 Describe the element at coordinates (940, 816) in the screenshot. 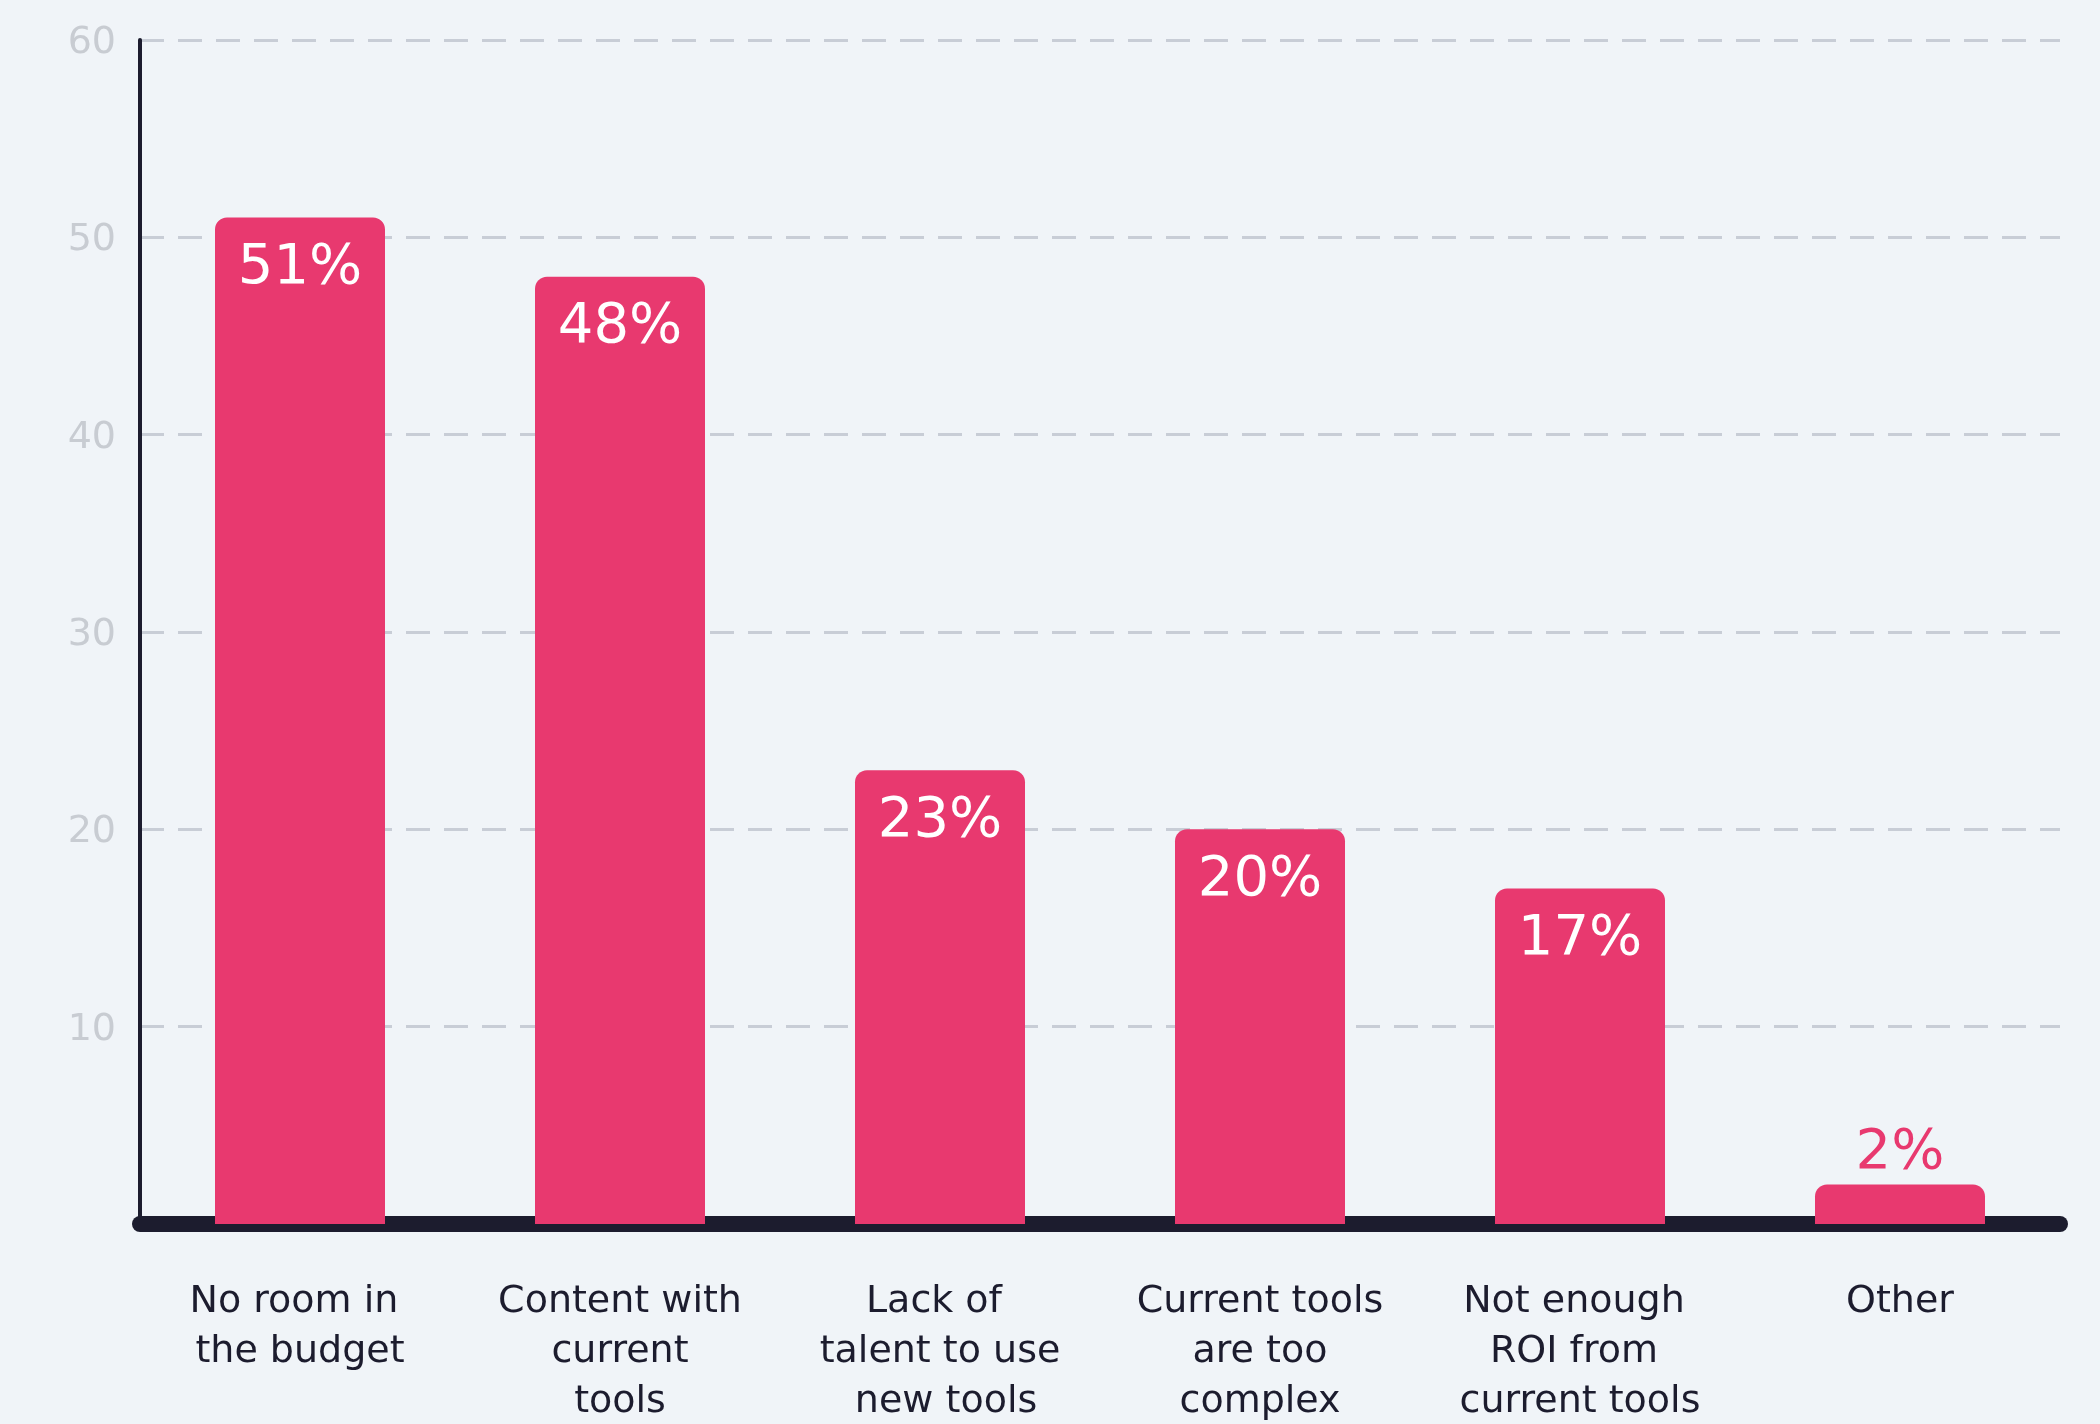

I see `data-label: 23%` at that location.